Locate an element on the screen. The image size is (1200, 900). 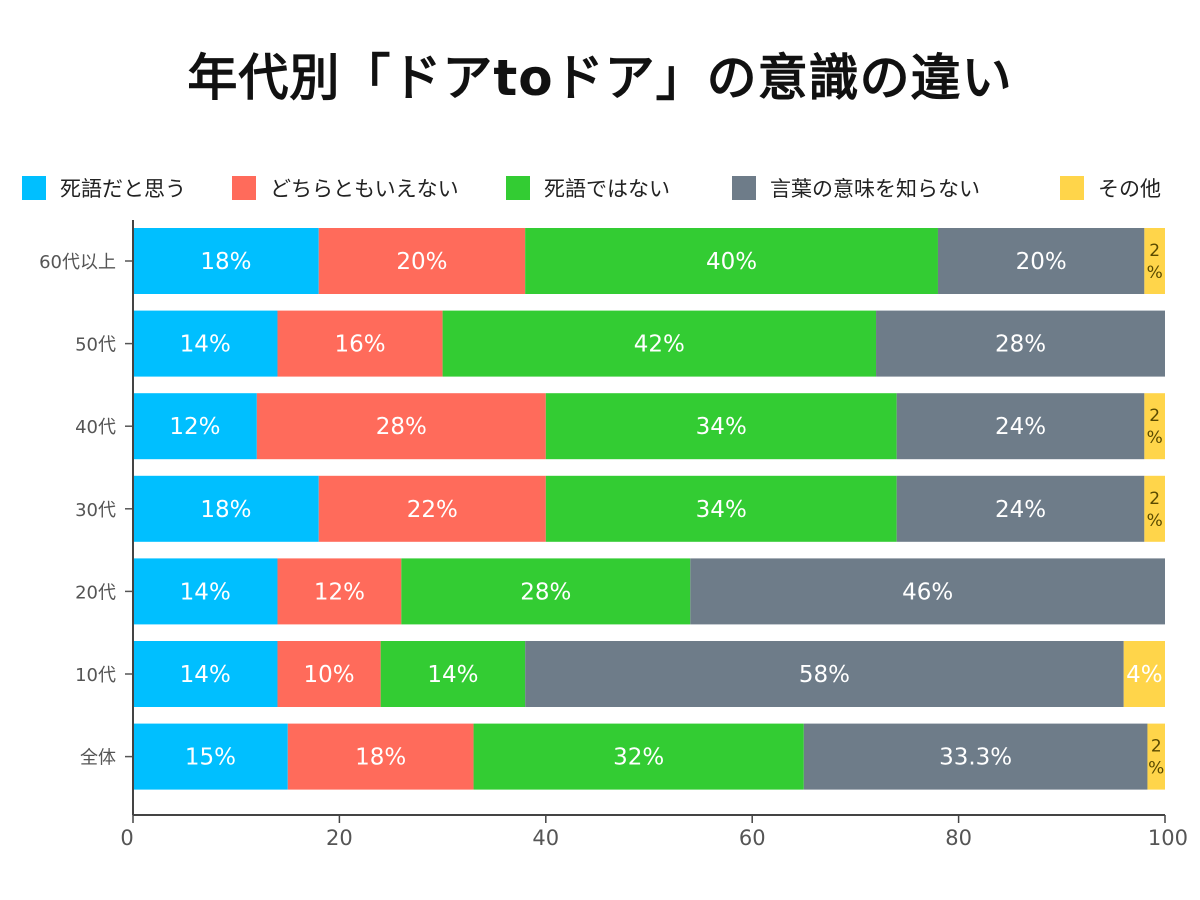
x-tick-label: 40 is located at coordinates (545, 838).